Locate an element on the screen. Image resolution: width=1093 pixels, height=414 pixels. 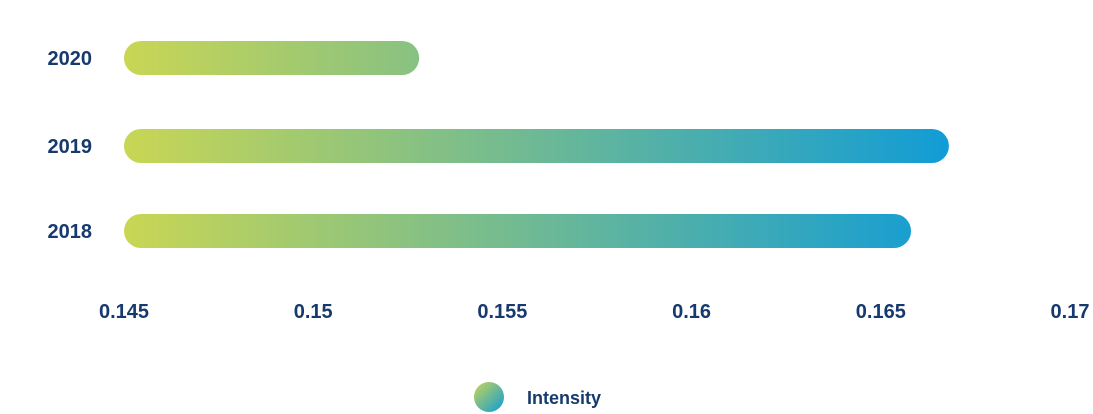
category-label: 2019 is located at coordinates (70, 147).